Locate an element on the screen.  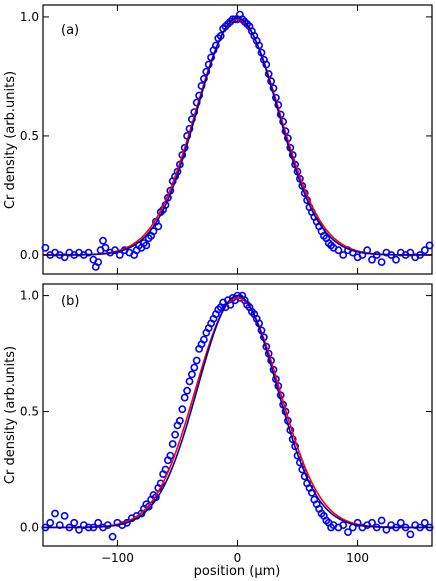
panel-b-ytick-label-0: 0.0 is located at coordinates (29, 527).